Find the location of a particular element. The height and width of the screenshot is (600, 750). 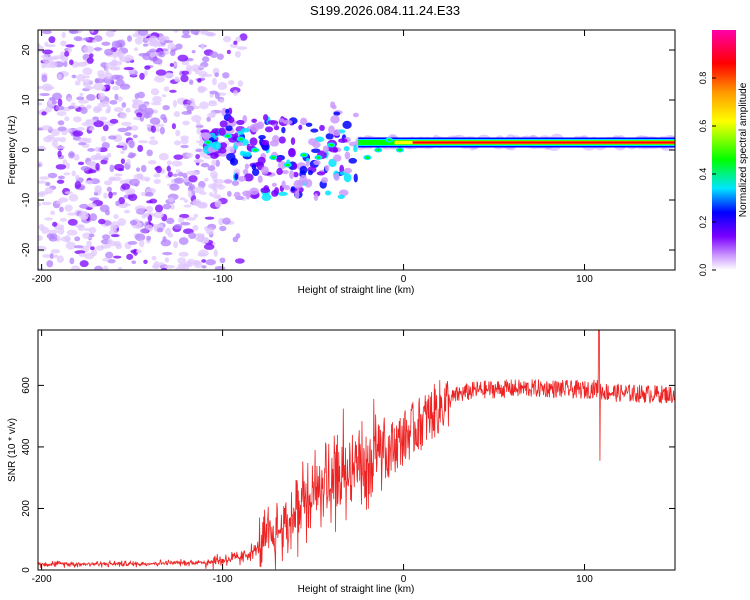

y-tick-label: 400 is located at coordinates (26, 446).